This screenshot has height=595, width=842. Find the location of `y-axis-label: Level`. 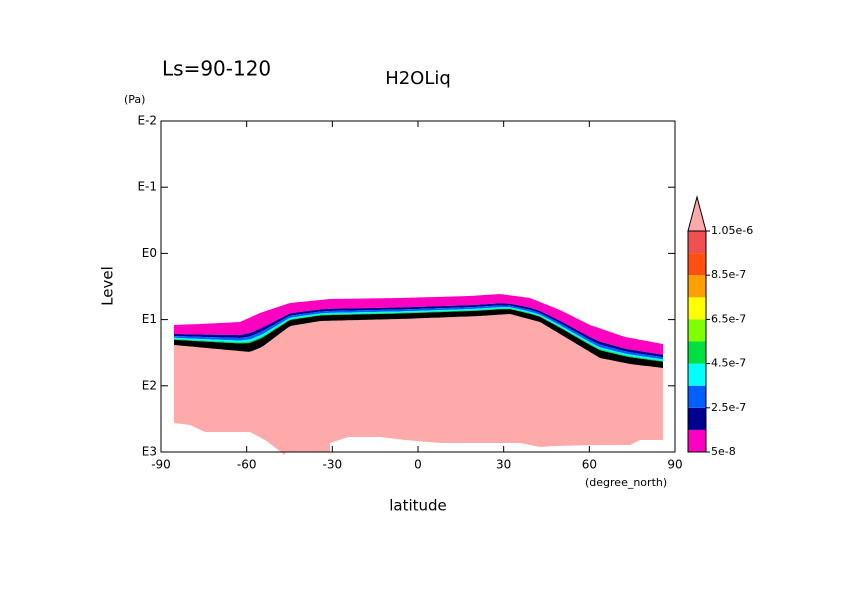

y-axis-label: Level is located at coordinates (108, 286).